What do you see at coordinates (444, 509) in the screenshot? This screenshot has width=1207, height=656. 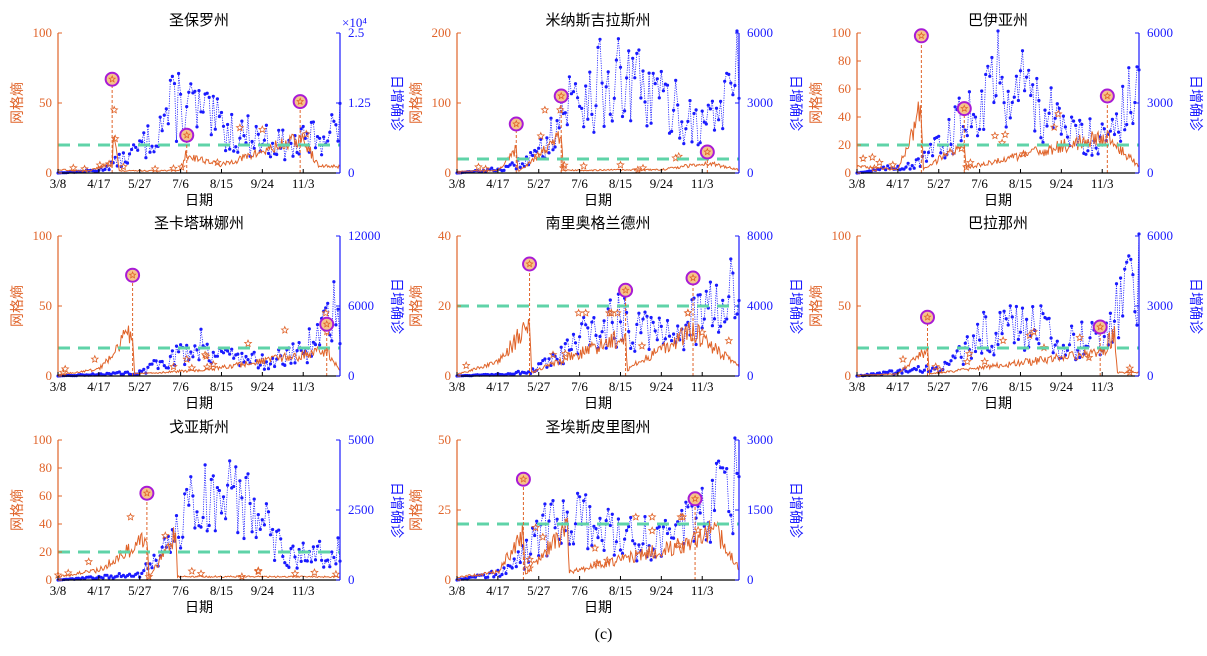 I see `left-tick-label: 25` at bounding box center [444, 509].